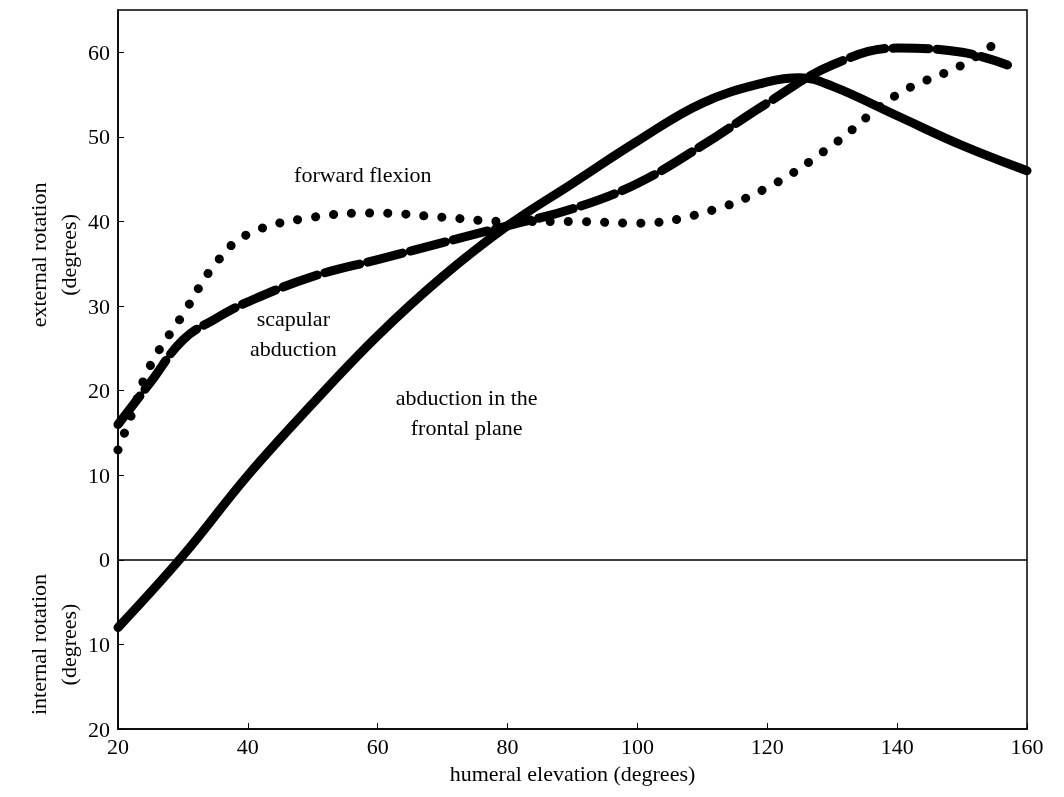  What do you see at coordinates (363, 175) in the screenshot?
I see `series-label: forward flexion` at bounding box center [363, 175].